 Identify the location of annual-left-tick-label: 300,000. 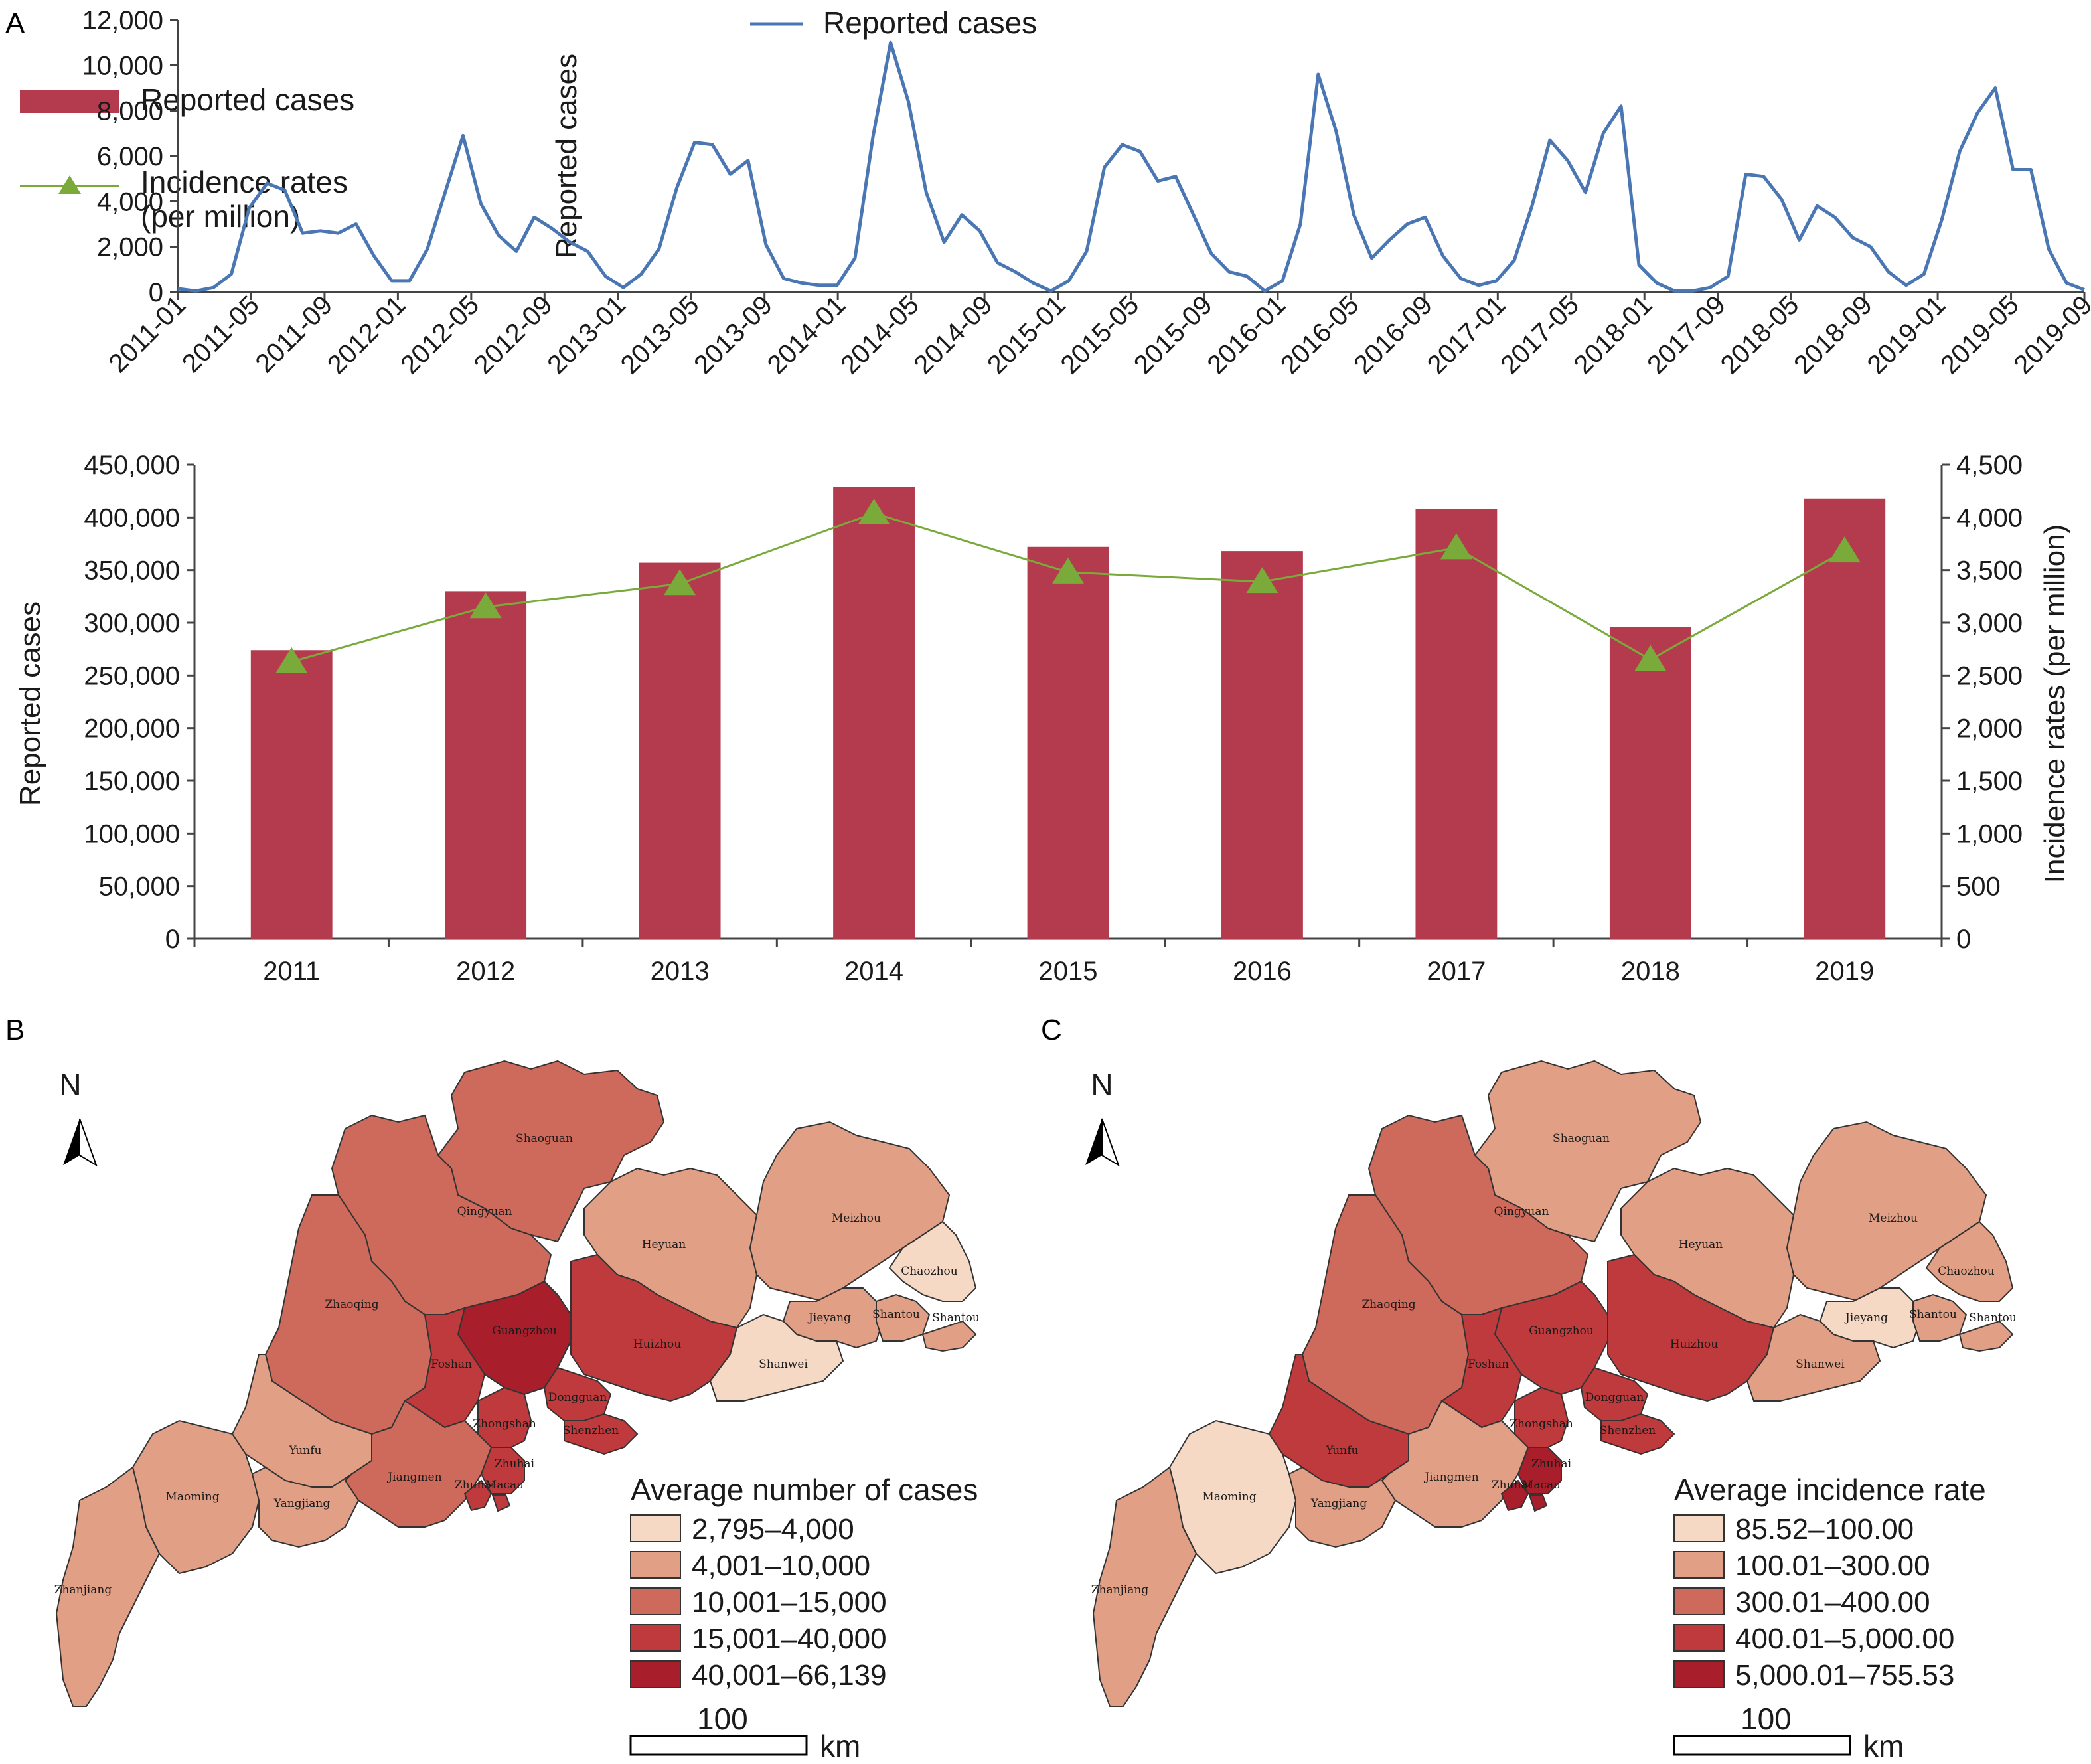
(132, 623).